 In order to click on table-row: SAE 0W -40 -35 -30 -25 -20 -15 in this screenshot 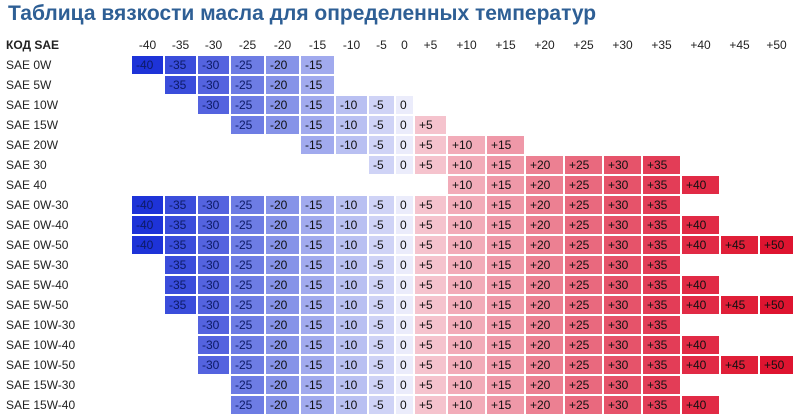, I will do `click(398, 65)`.